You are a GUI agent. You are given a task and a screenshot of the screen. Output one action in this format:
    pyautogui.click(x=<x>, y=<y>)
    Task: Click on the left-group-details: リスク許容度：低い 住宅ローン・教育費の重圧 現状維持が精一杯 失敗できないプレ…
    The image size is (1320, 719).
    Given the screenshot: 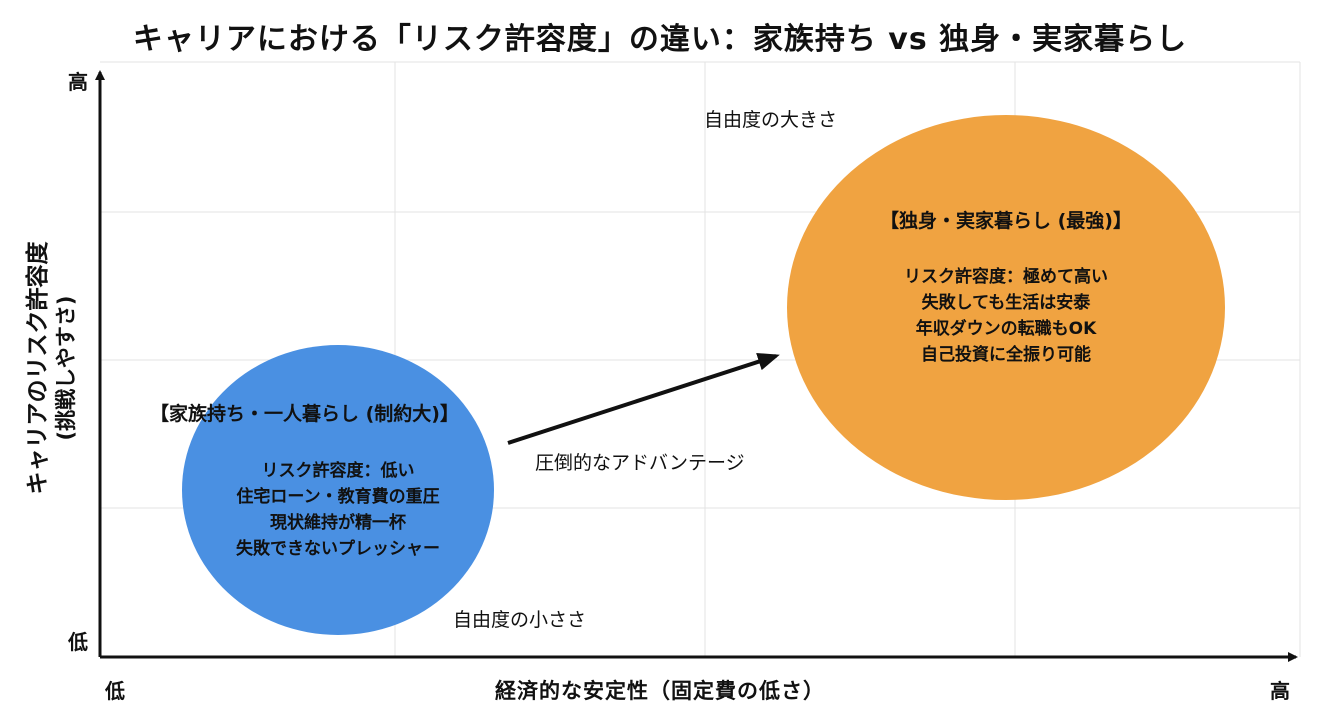 What is the action you would take?
    pyautogui.click(x=338, y=510)
    